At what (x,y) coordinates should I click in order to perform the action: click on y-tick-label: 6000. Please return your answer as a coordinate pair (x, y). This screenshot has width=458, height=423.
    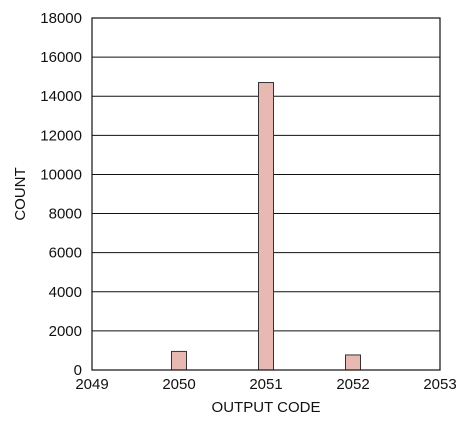
    Looking at the image, I should click on (65, 253).